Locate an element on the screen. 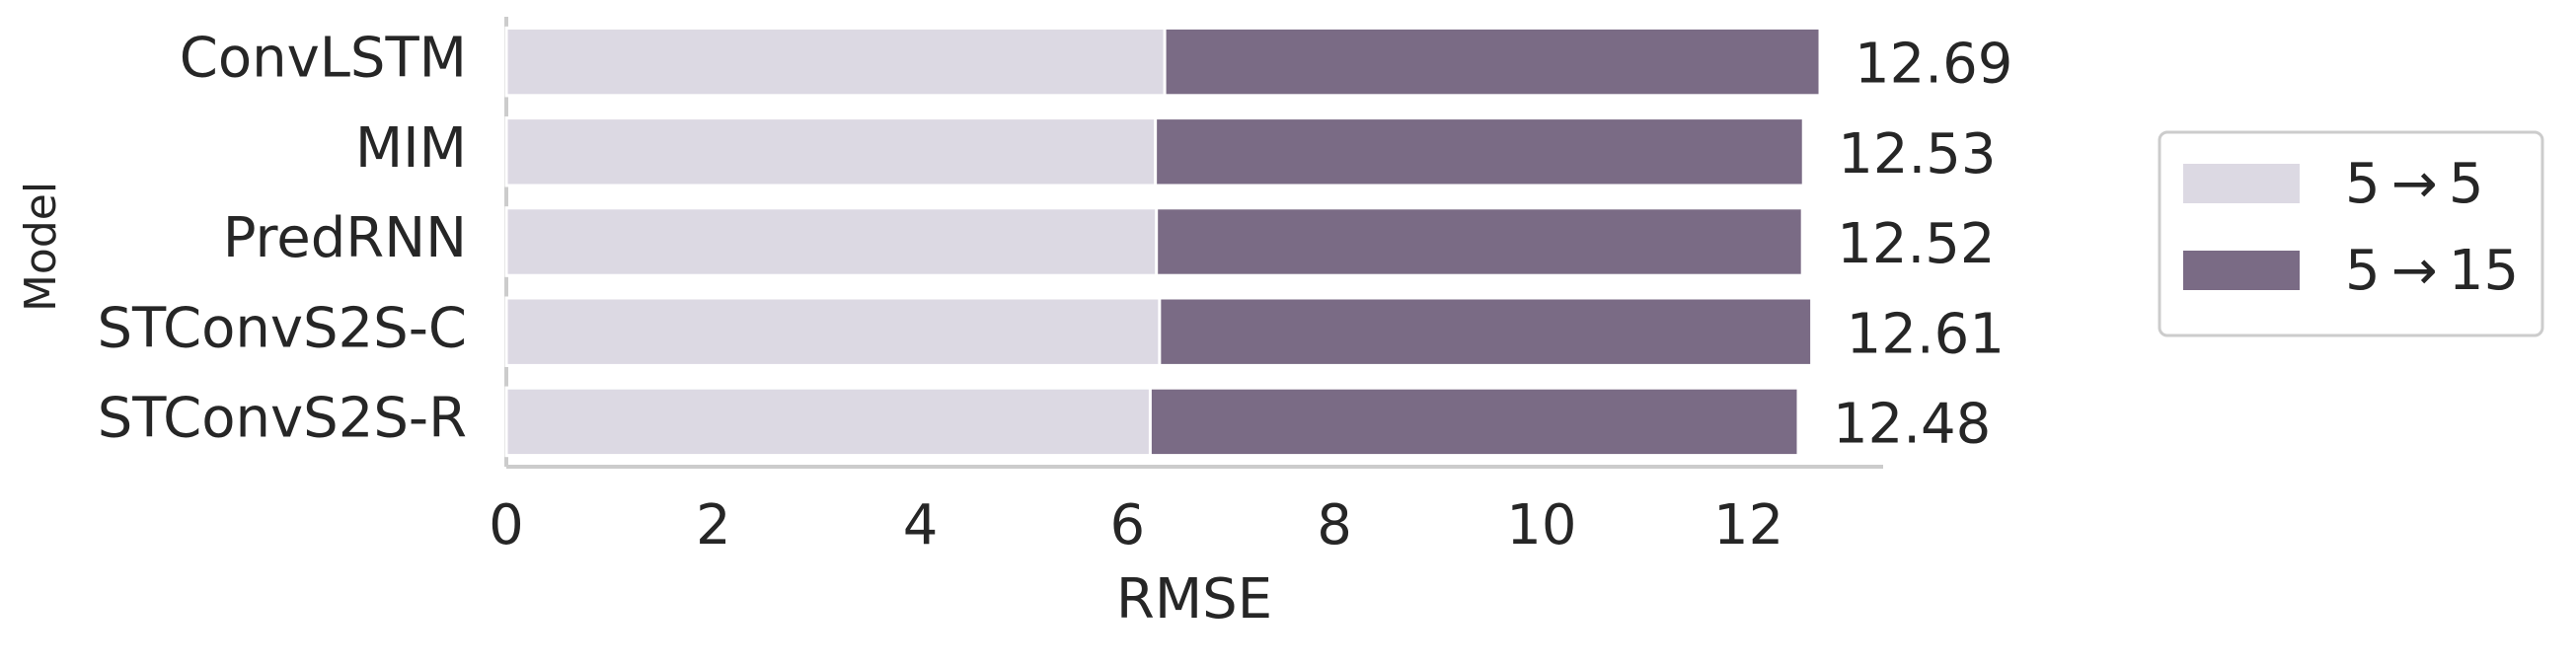 The image size is (2576, 668). x-tick-label: 2 is located at coordinates (713, 525).